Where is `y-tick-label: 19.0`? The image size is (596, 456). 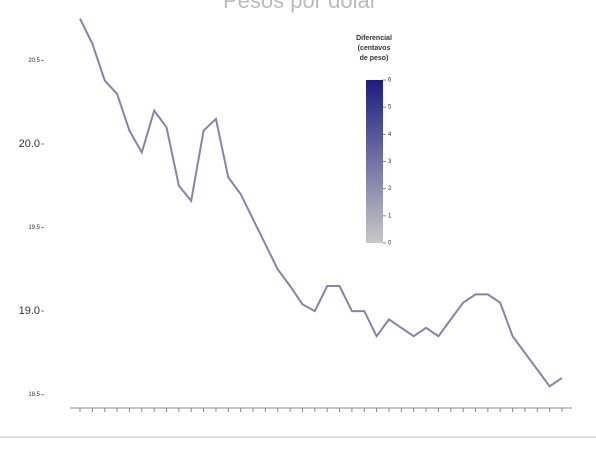 y-tick-label: 19.0 is located at coordinates (29, 311).